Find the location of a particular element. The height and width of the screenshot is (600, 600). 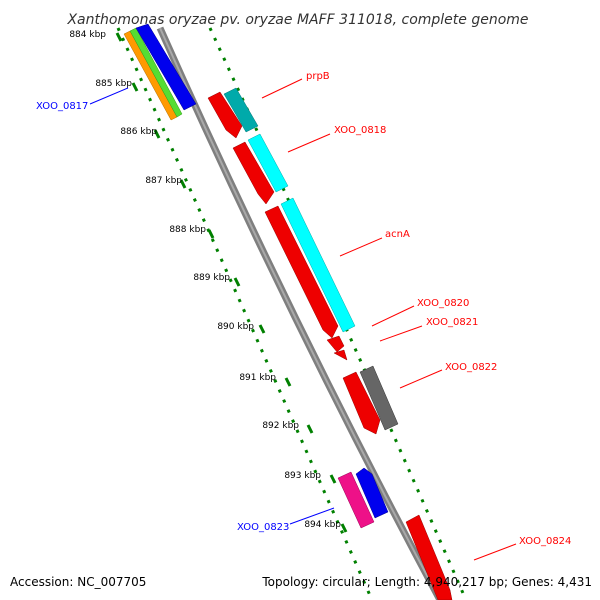

feature-bar-green is located at coordinates (156, 72).